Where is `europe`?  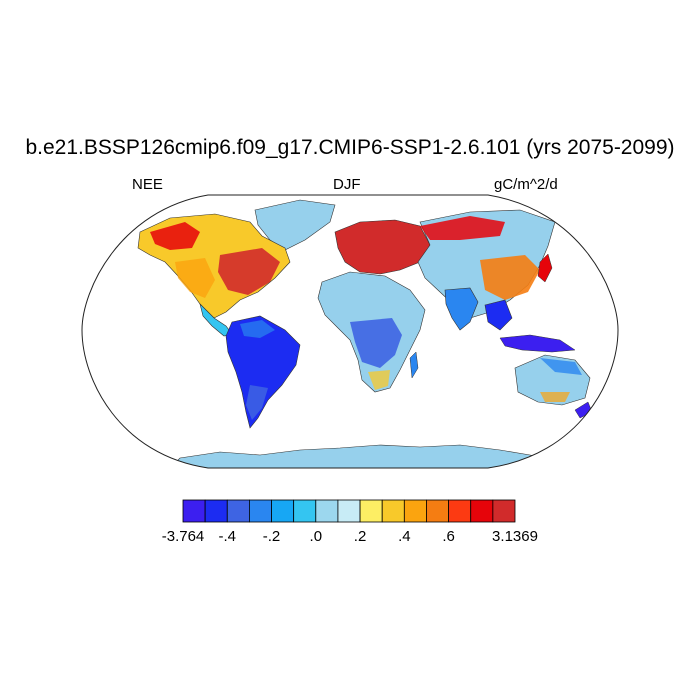
europe is located at coordinates (382, 247).